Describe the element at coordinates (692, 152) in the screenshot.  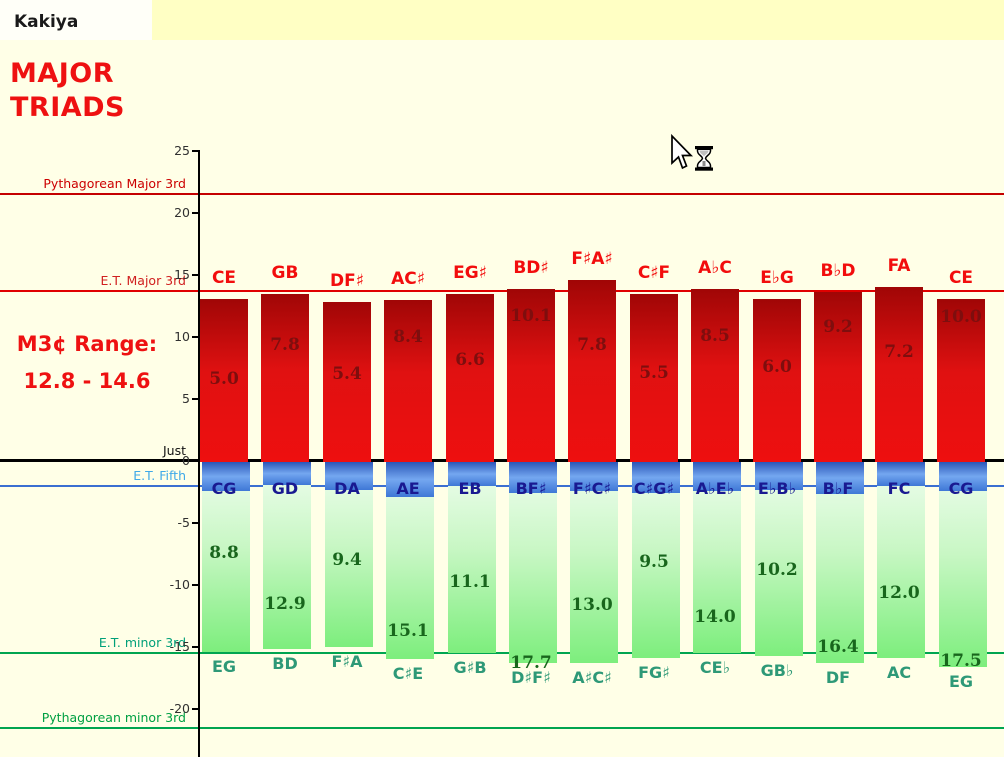
I see `busy-cursor-icon` at that location.